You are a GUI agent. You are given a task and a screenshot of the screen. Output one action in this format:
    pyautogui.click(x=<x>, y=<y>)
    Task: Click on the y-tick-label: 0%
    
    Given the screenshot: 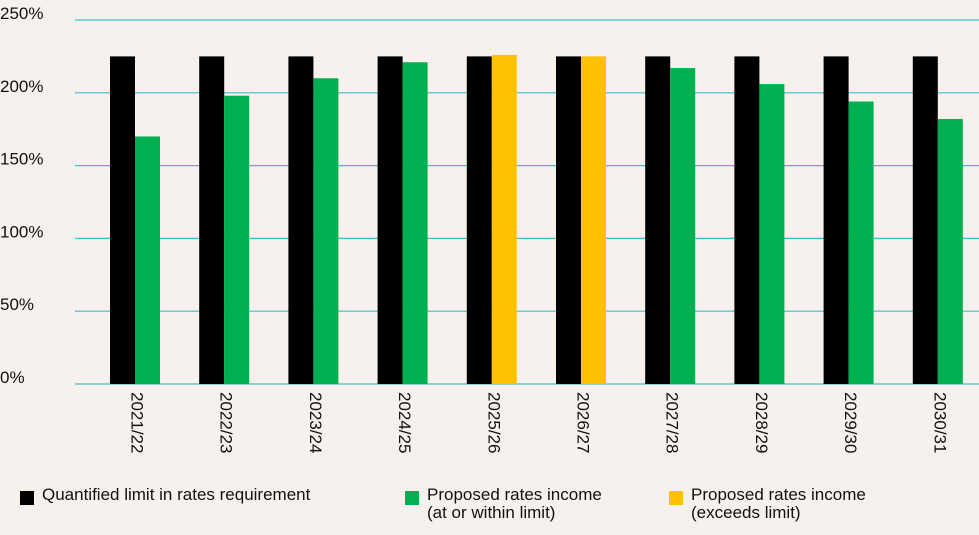 What is the action you would take?
    pyautogui.click(x=12, y=377)
    